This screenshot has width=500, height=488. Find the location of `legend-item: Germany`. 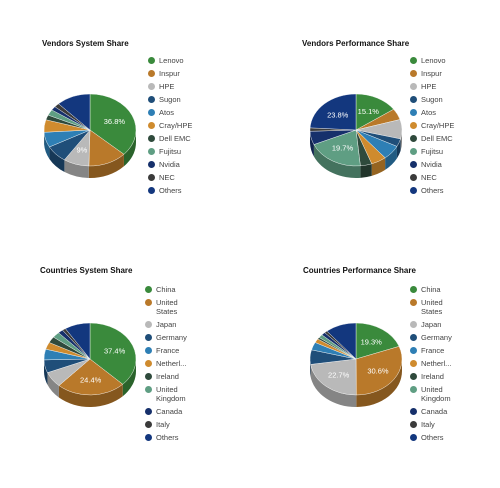

legend-item: Germany is located at coordinates (435, 337).